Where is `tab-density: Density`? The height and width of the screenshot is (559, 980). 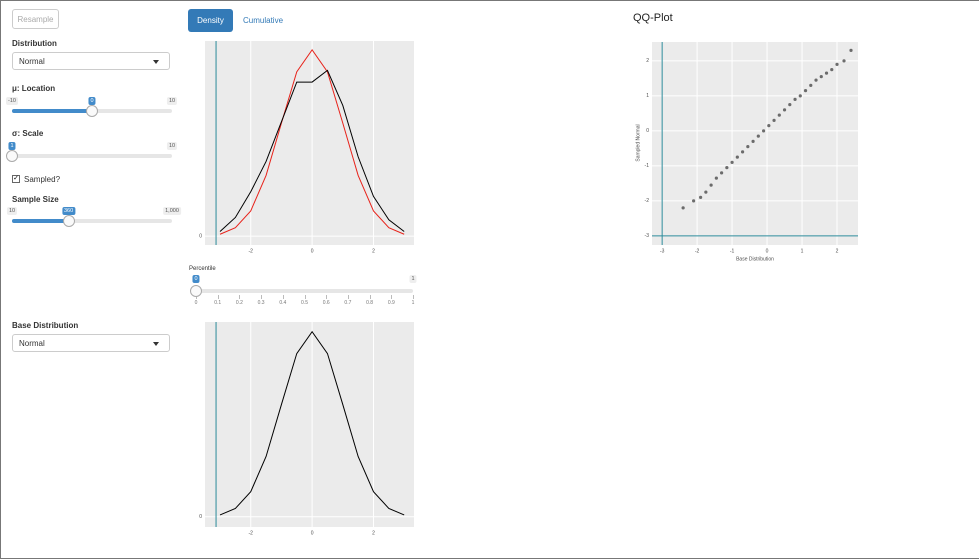 tab-density: Density is located at coordinates (210, 20).